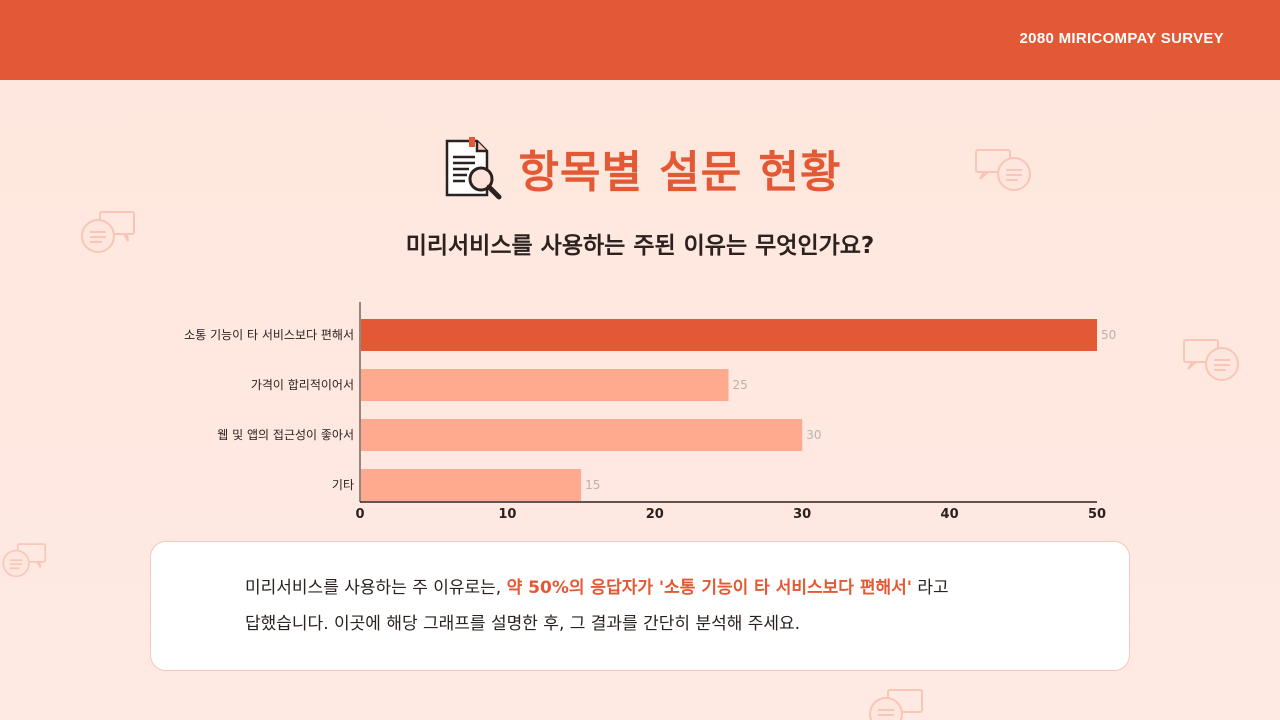  What do you see at coordinates (302, 385) in the screenshot?
I see `category-label: 가격이 합리적이어서` at bounding box center [302, 385].